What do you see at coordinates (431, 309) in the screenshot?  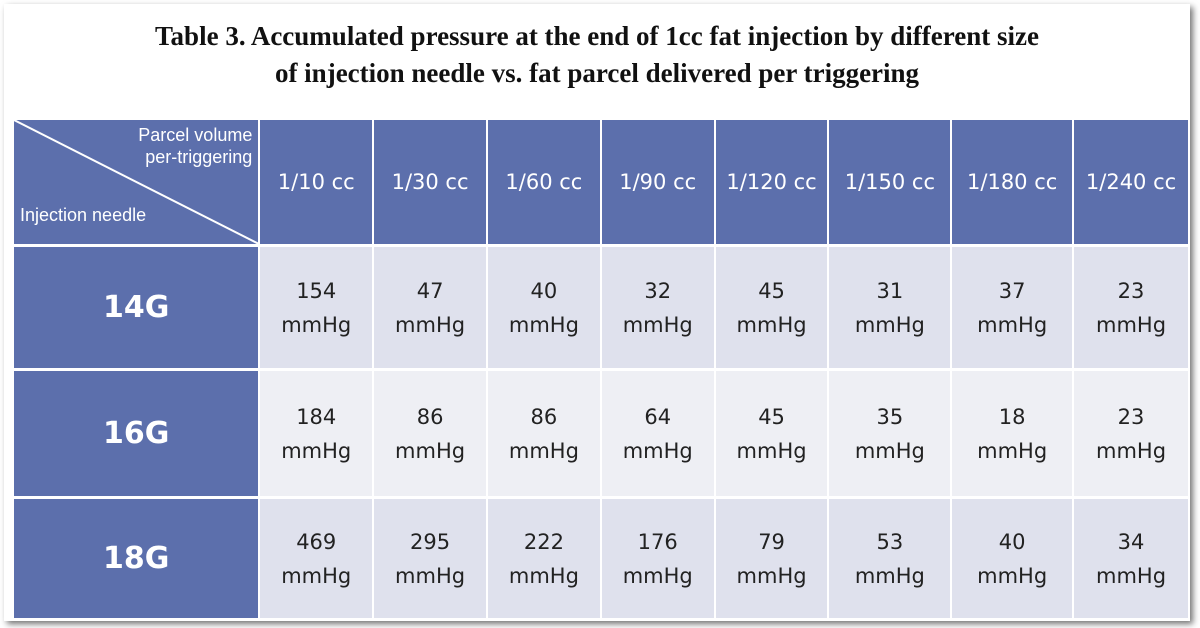 I see `pressure-cell: 47 mmHg` at bounding box center [431, 309].